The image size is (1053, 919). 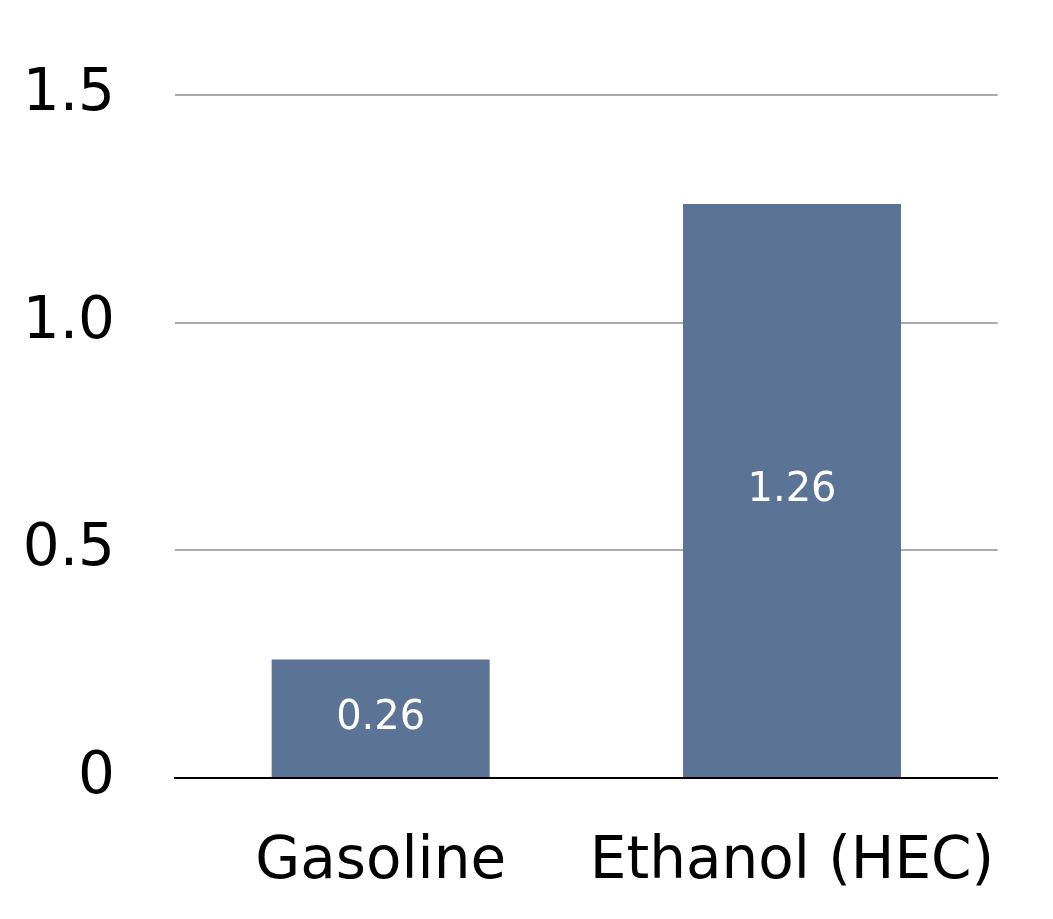 What do you see at coordinates (792, 857) in the screenshot?
I see `x-tick-label: Ethanol (HEC)` at bounding box center [792, 857].